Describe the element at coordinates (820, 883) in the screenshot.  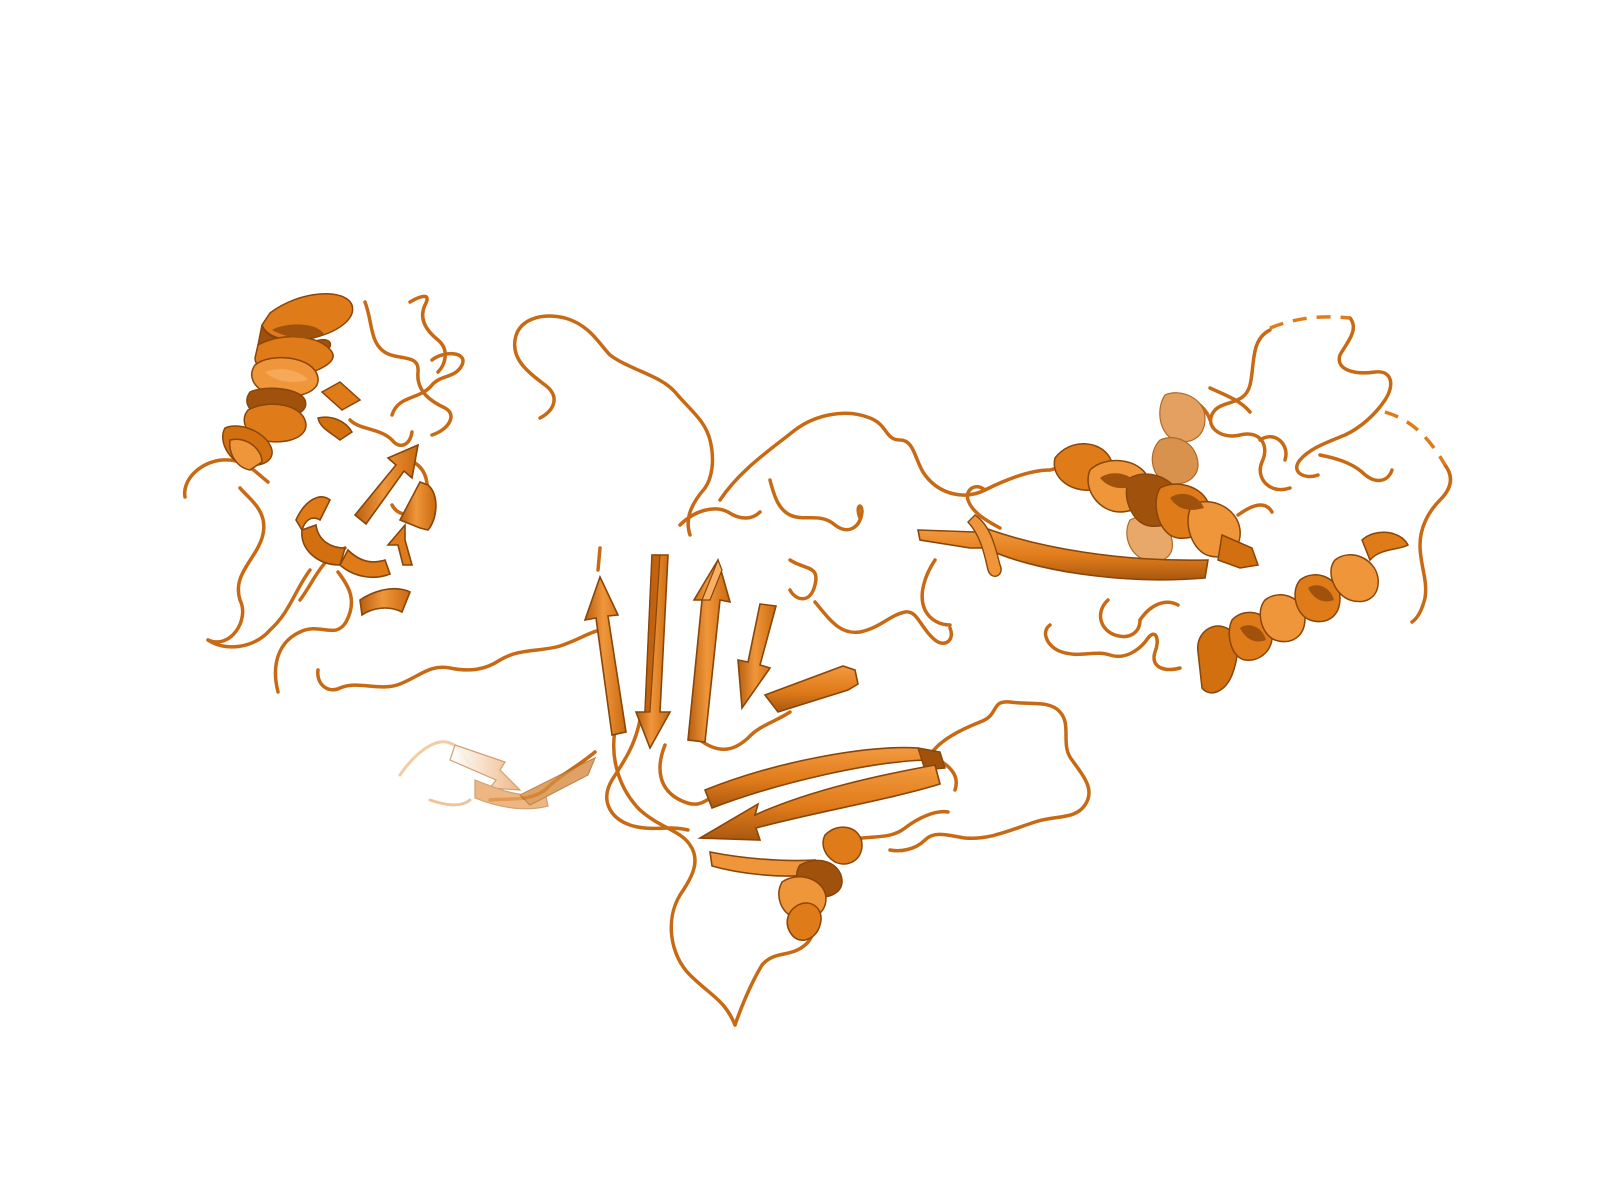
I see `central-short-helix` at that location.